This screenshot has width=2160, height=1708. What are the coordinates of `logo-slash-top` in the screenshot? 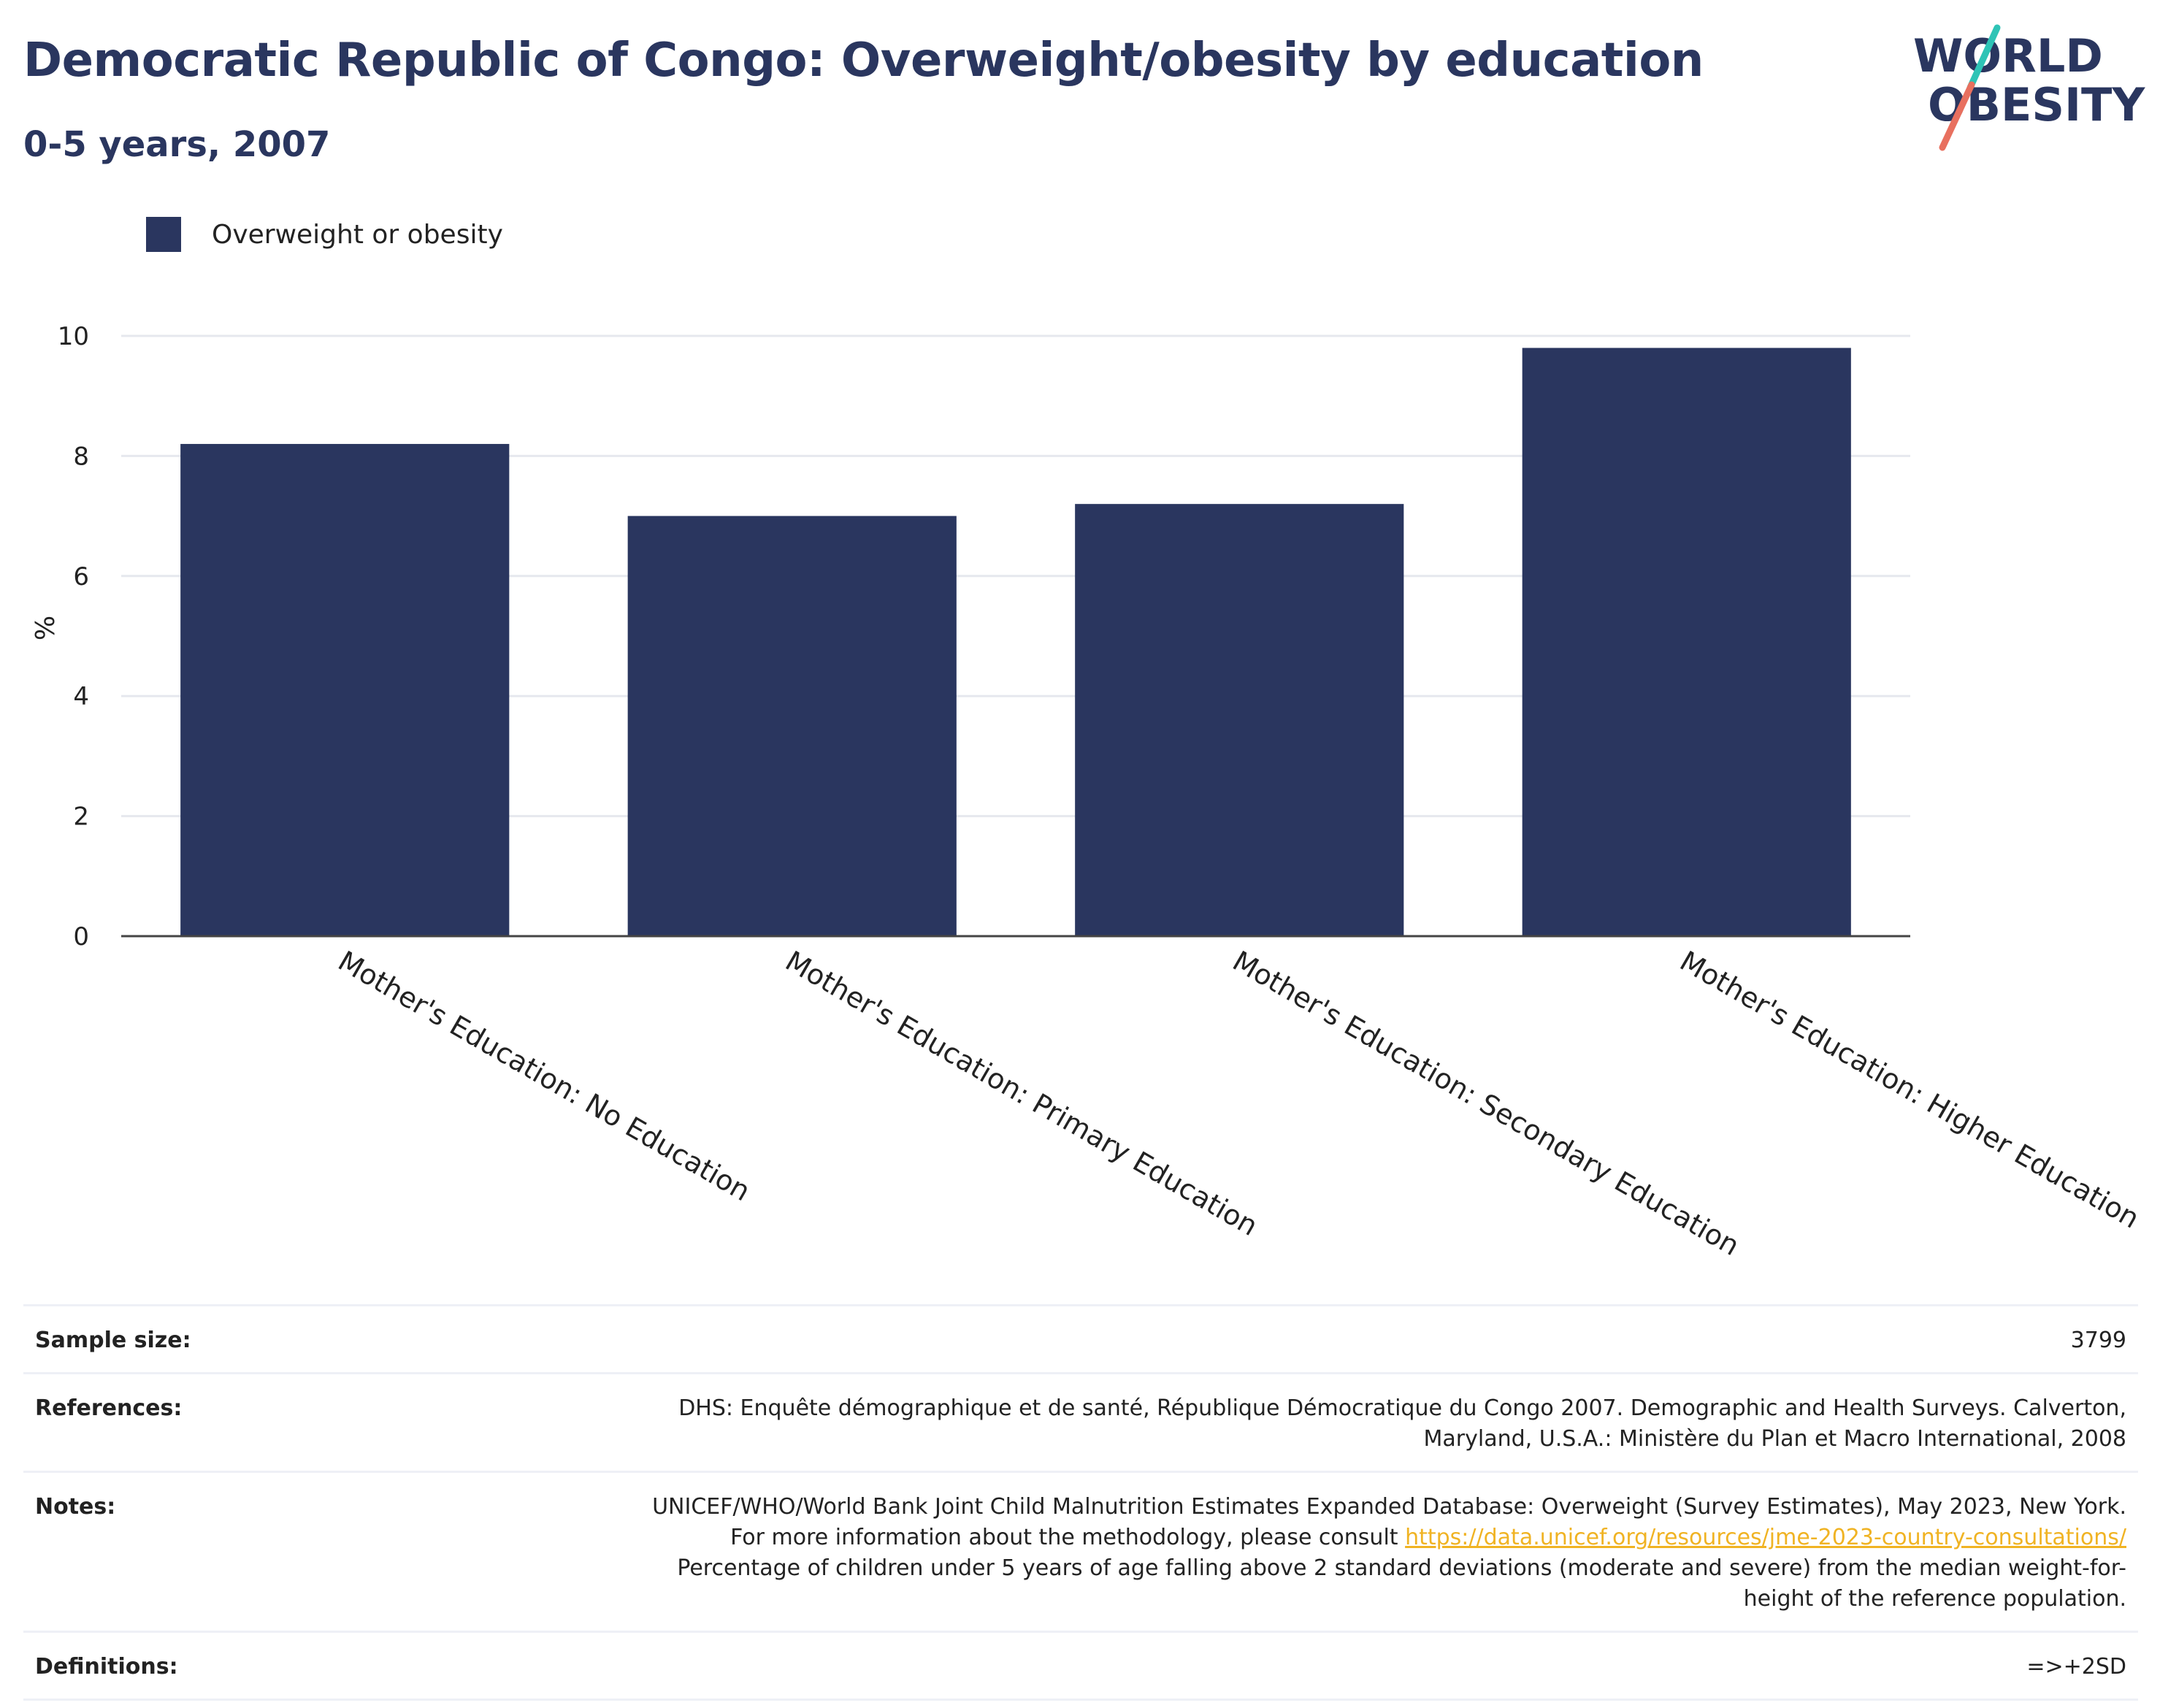 It's located at (1983, 57).